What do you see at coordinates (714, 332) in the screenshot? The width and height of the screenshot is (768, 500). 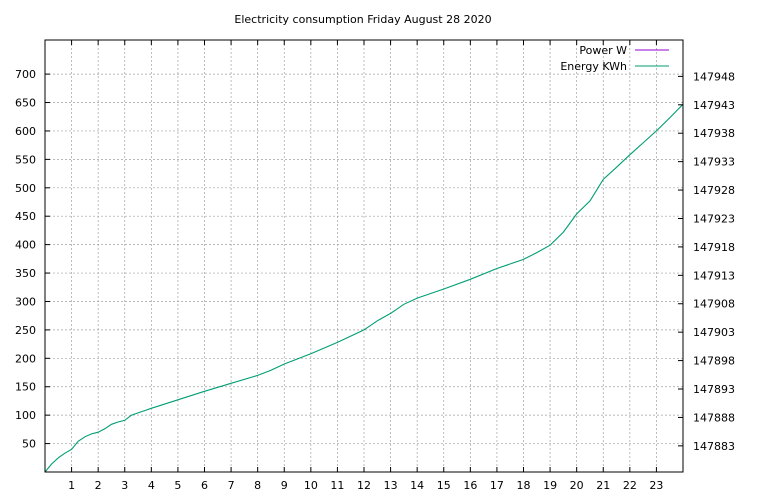 I see `y2-tick-label: 147903` at bounding box center [714, 332].